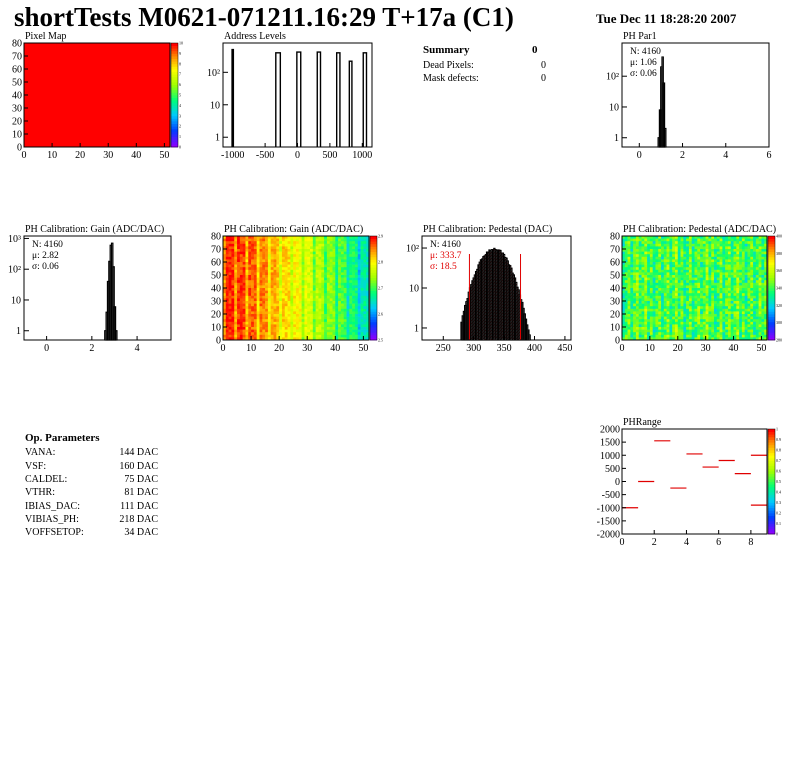  I want to click on colorbar-tick-label: 0.6, so click(778, 471).